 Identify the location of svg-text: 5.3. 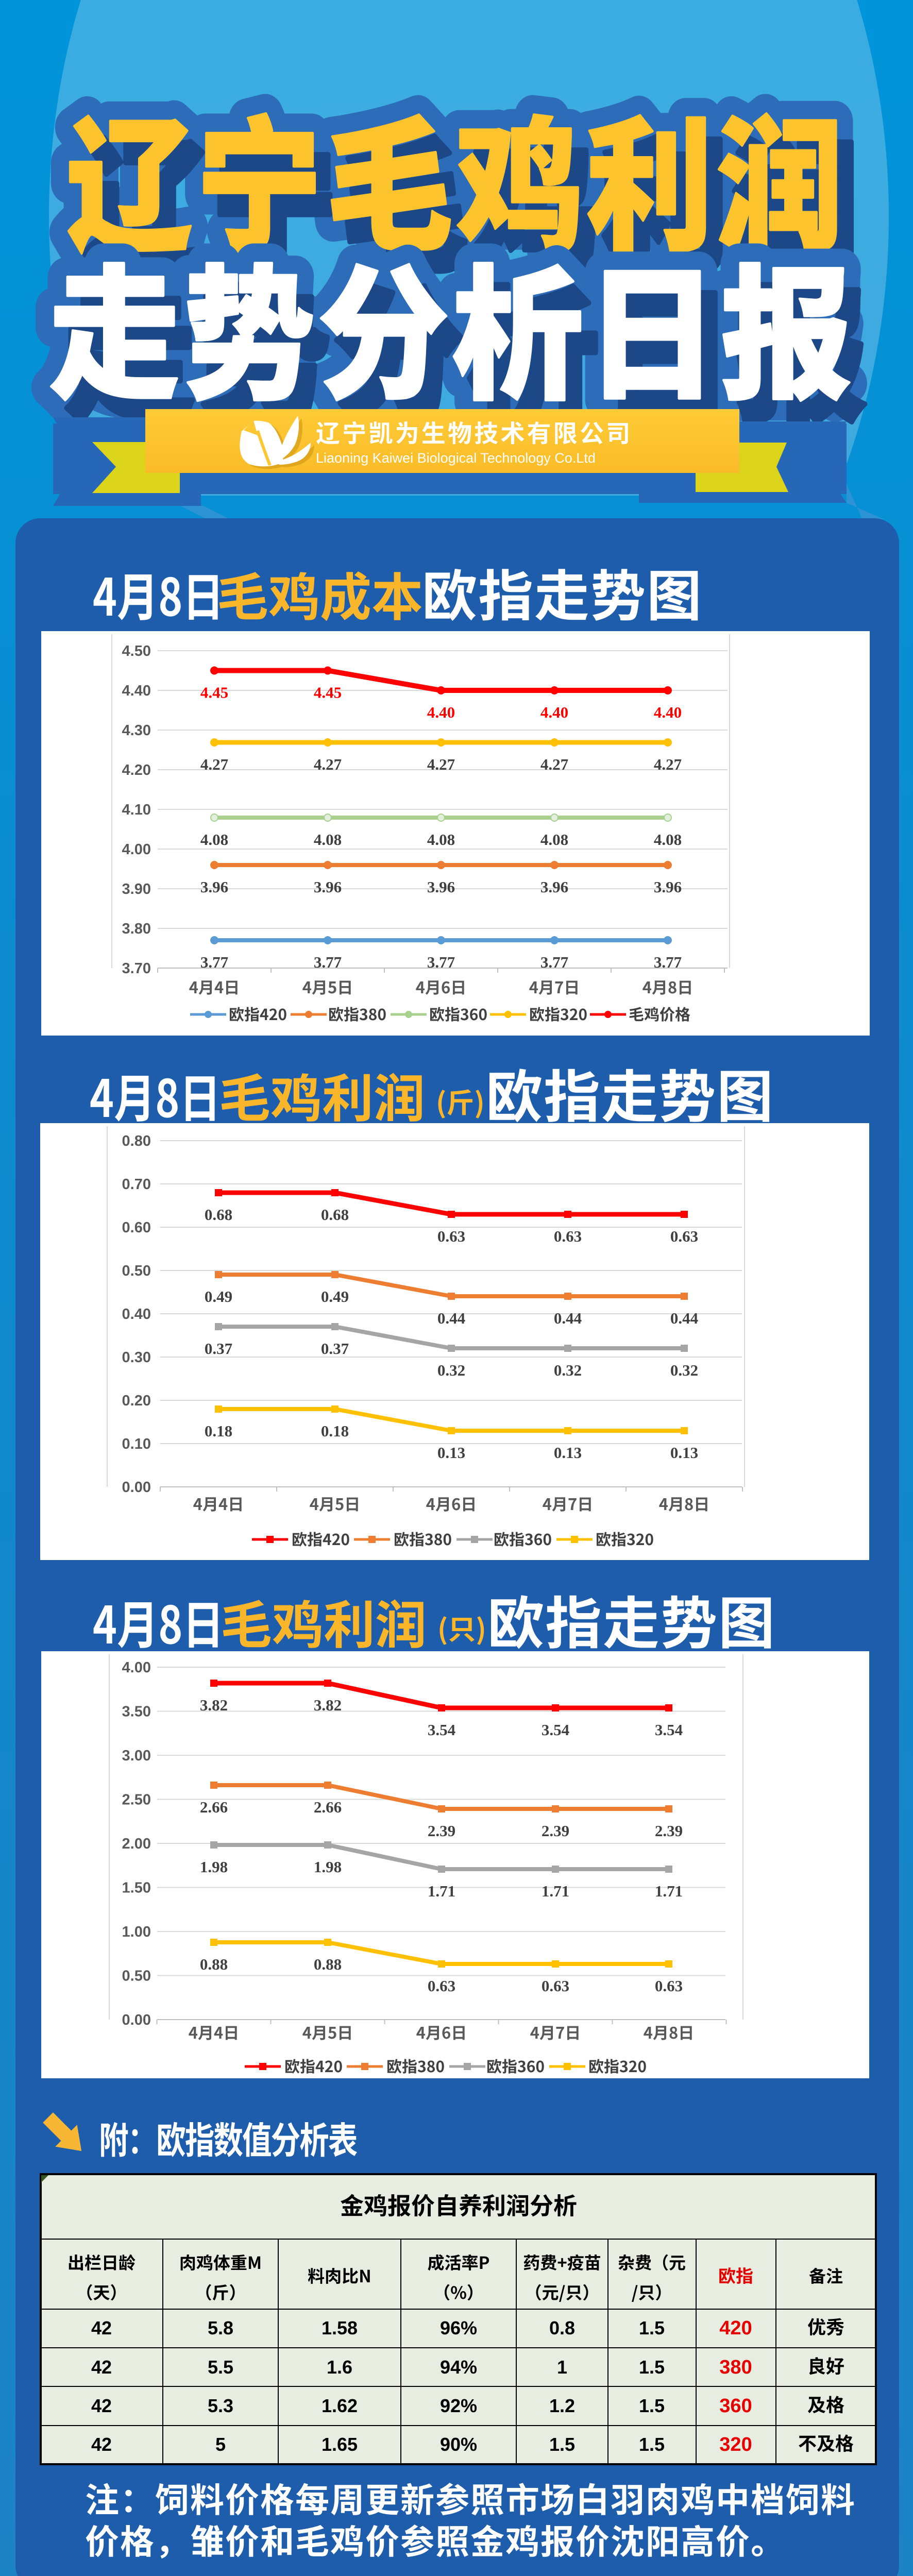
(220, 2405).